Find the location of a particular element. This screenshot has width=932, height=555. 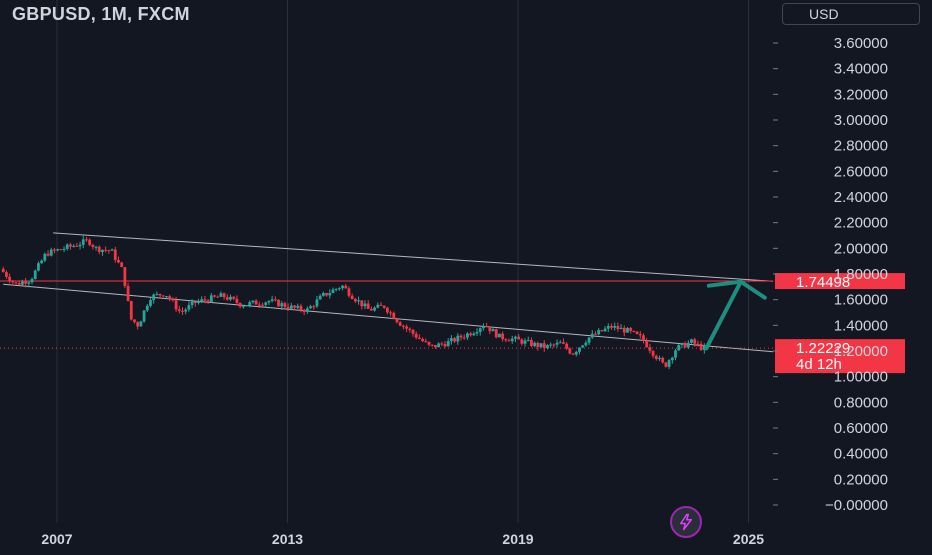

price-tick-label: 3.00000 is located at coordinates (861, 120).